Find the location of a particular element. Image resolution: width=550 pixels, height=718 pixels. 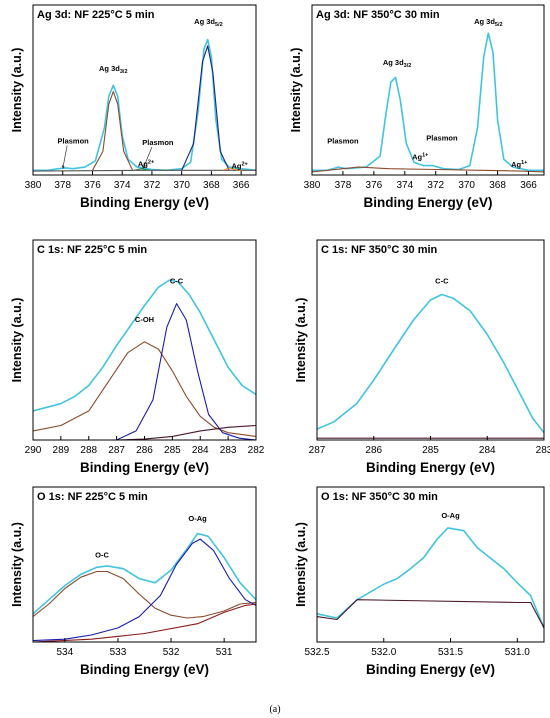

peak-annotation: O-C is located at coordinates (102, 554).